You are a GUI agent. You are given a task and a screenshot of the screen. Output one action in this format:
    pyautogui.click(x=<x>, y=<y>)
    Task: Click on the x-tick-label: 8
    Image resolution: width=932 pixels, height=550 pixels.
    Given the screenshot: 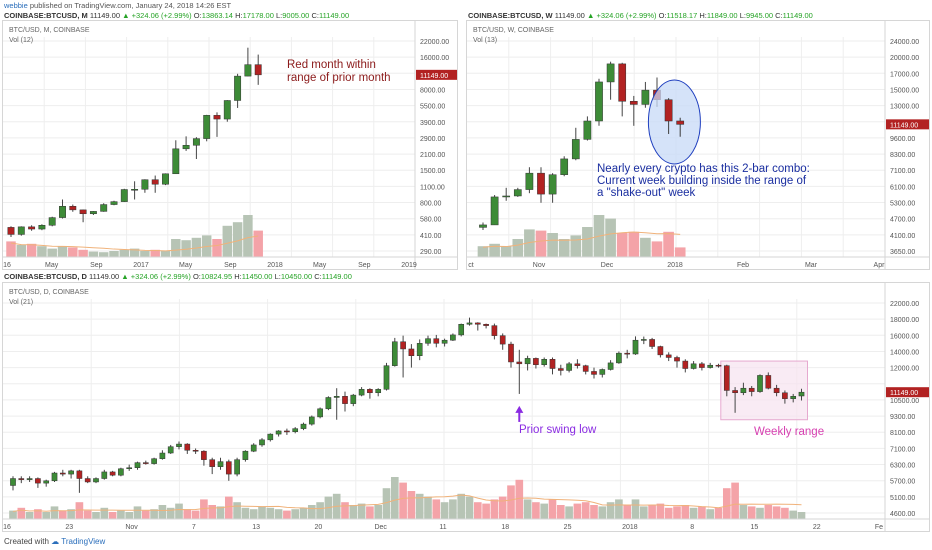 What is the action you would take?
    pyautogui.click(x=692, y=527)
    